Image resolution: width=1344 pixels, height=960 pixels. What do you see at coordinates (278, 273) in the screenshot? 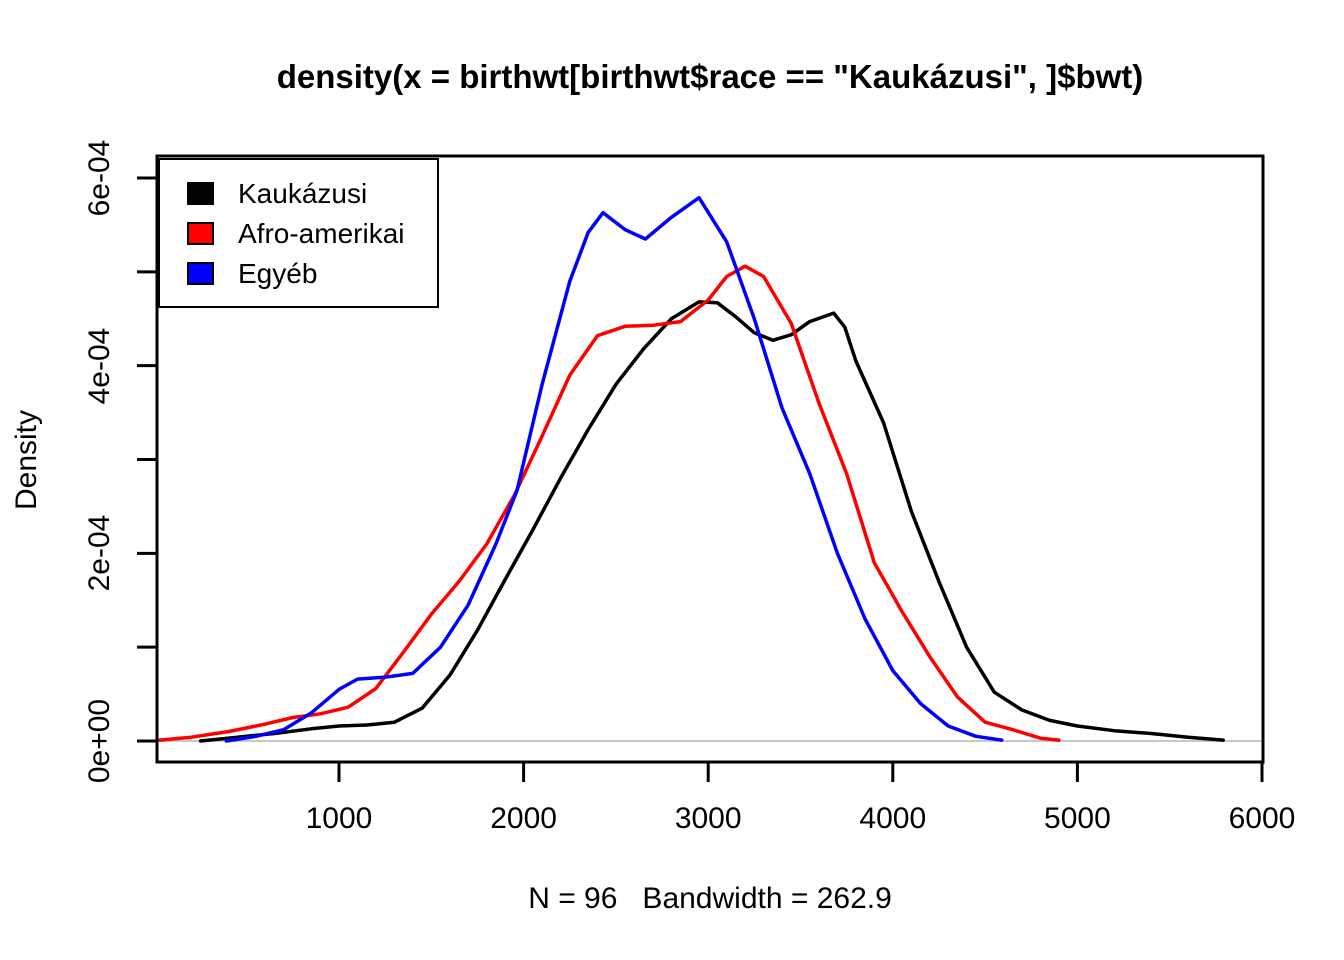
I see `legend-label: Egyéb` at bounding box center [278, 273].